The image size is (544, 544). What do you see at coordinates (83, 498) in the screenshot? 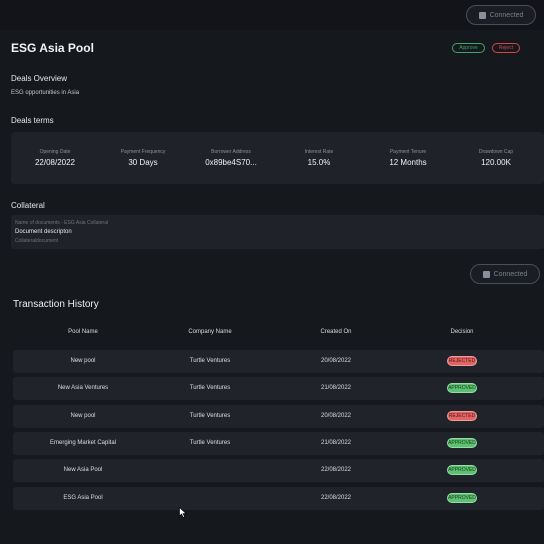
I see `cell-pool-name: ESG Asia Pool` at bounding box center [83, 498].